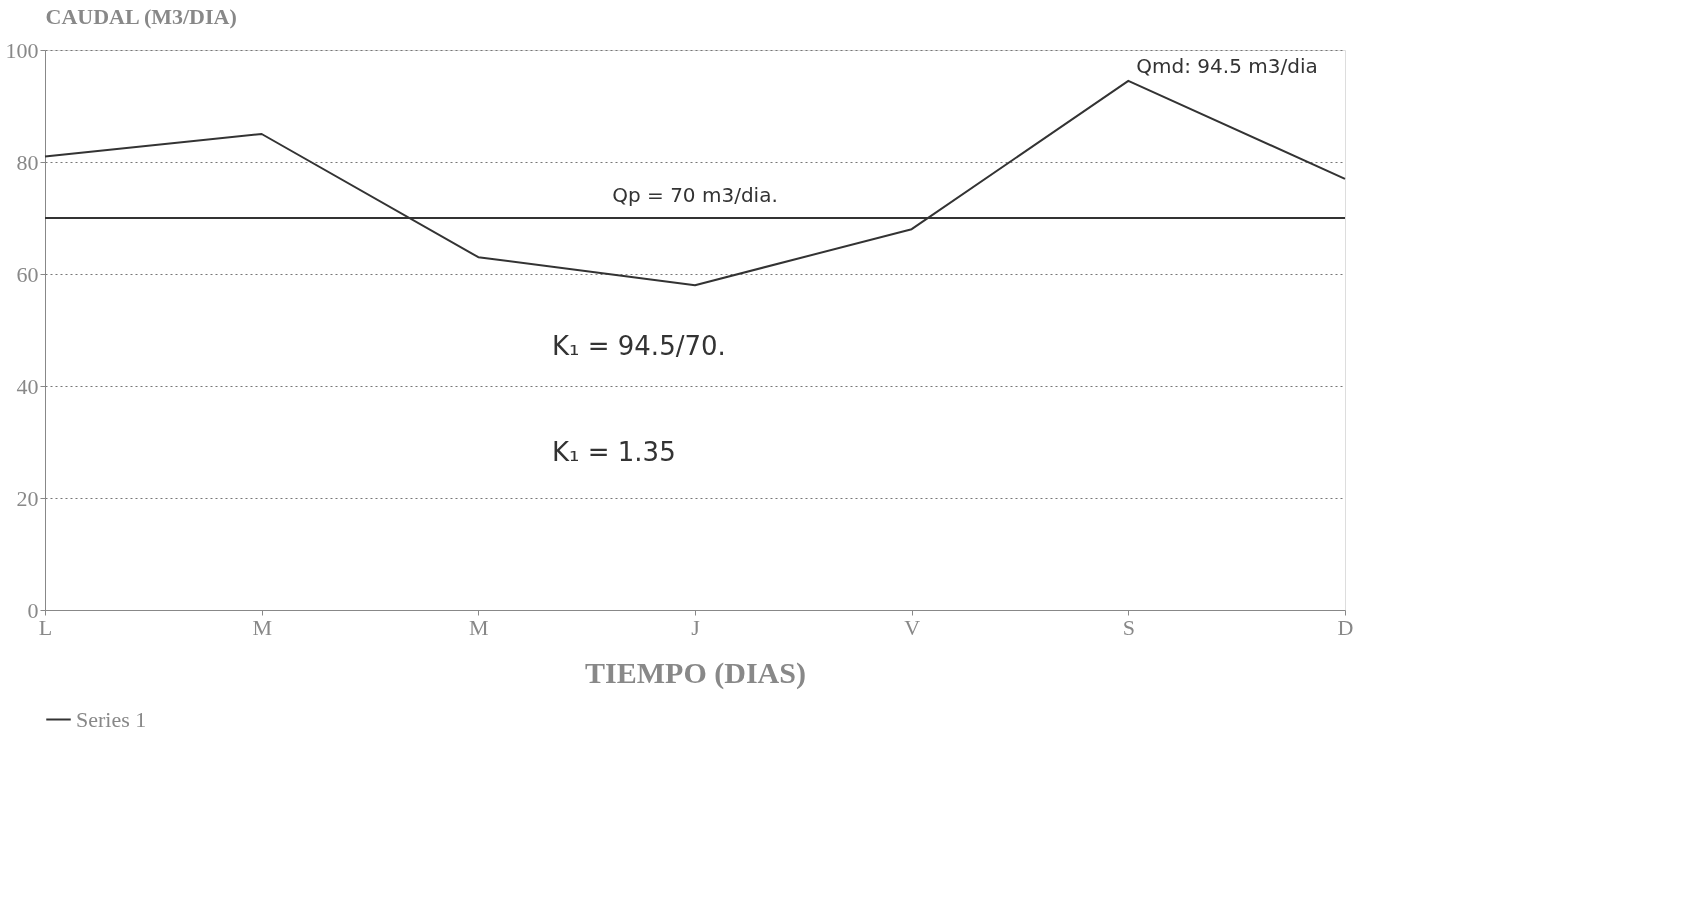 The height and width of the screenshot is (911, 1694). Describe the element at coordinates (1128, 627) in the screenshot. I see `x-tick-label: S` at that location.